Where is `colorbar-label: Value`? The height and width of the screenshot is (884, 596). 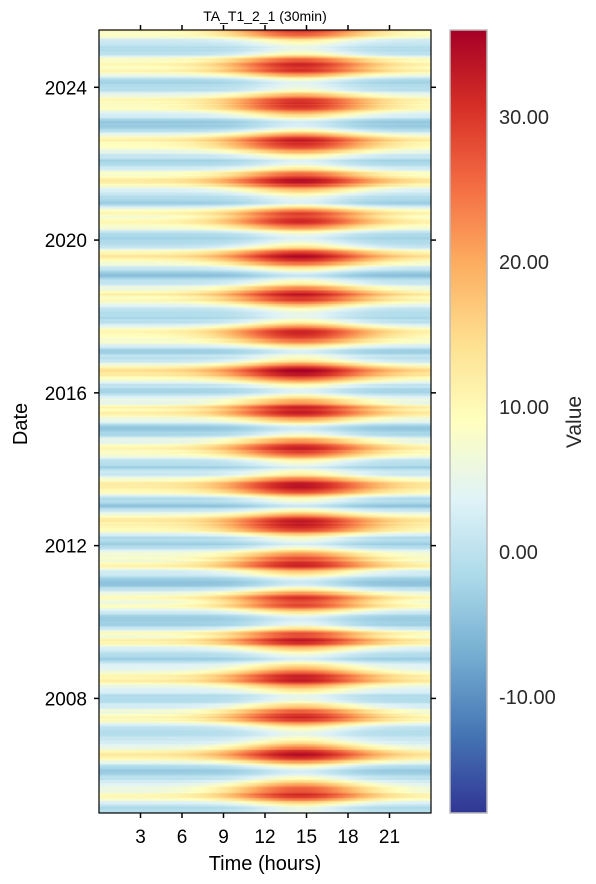
colorbar-label: Value is located at coordinates (574, 422).